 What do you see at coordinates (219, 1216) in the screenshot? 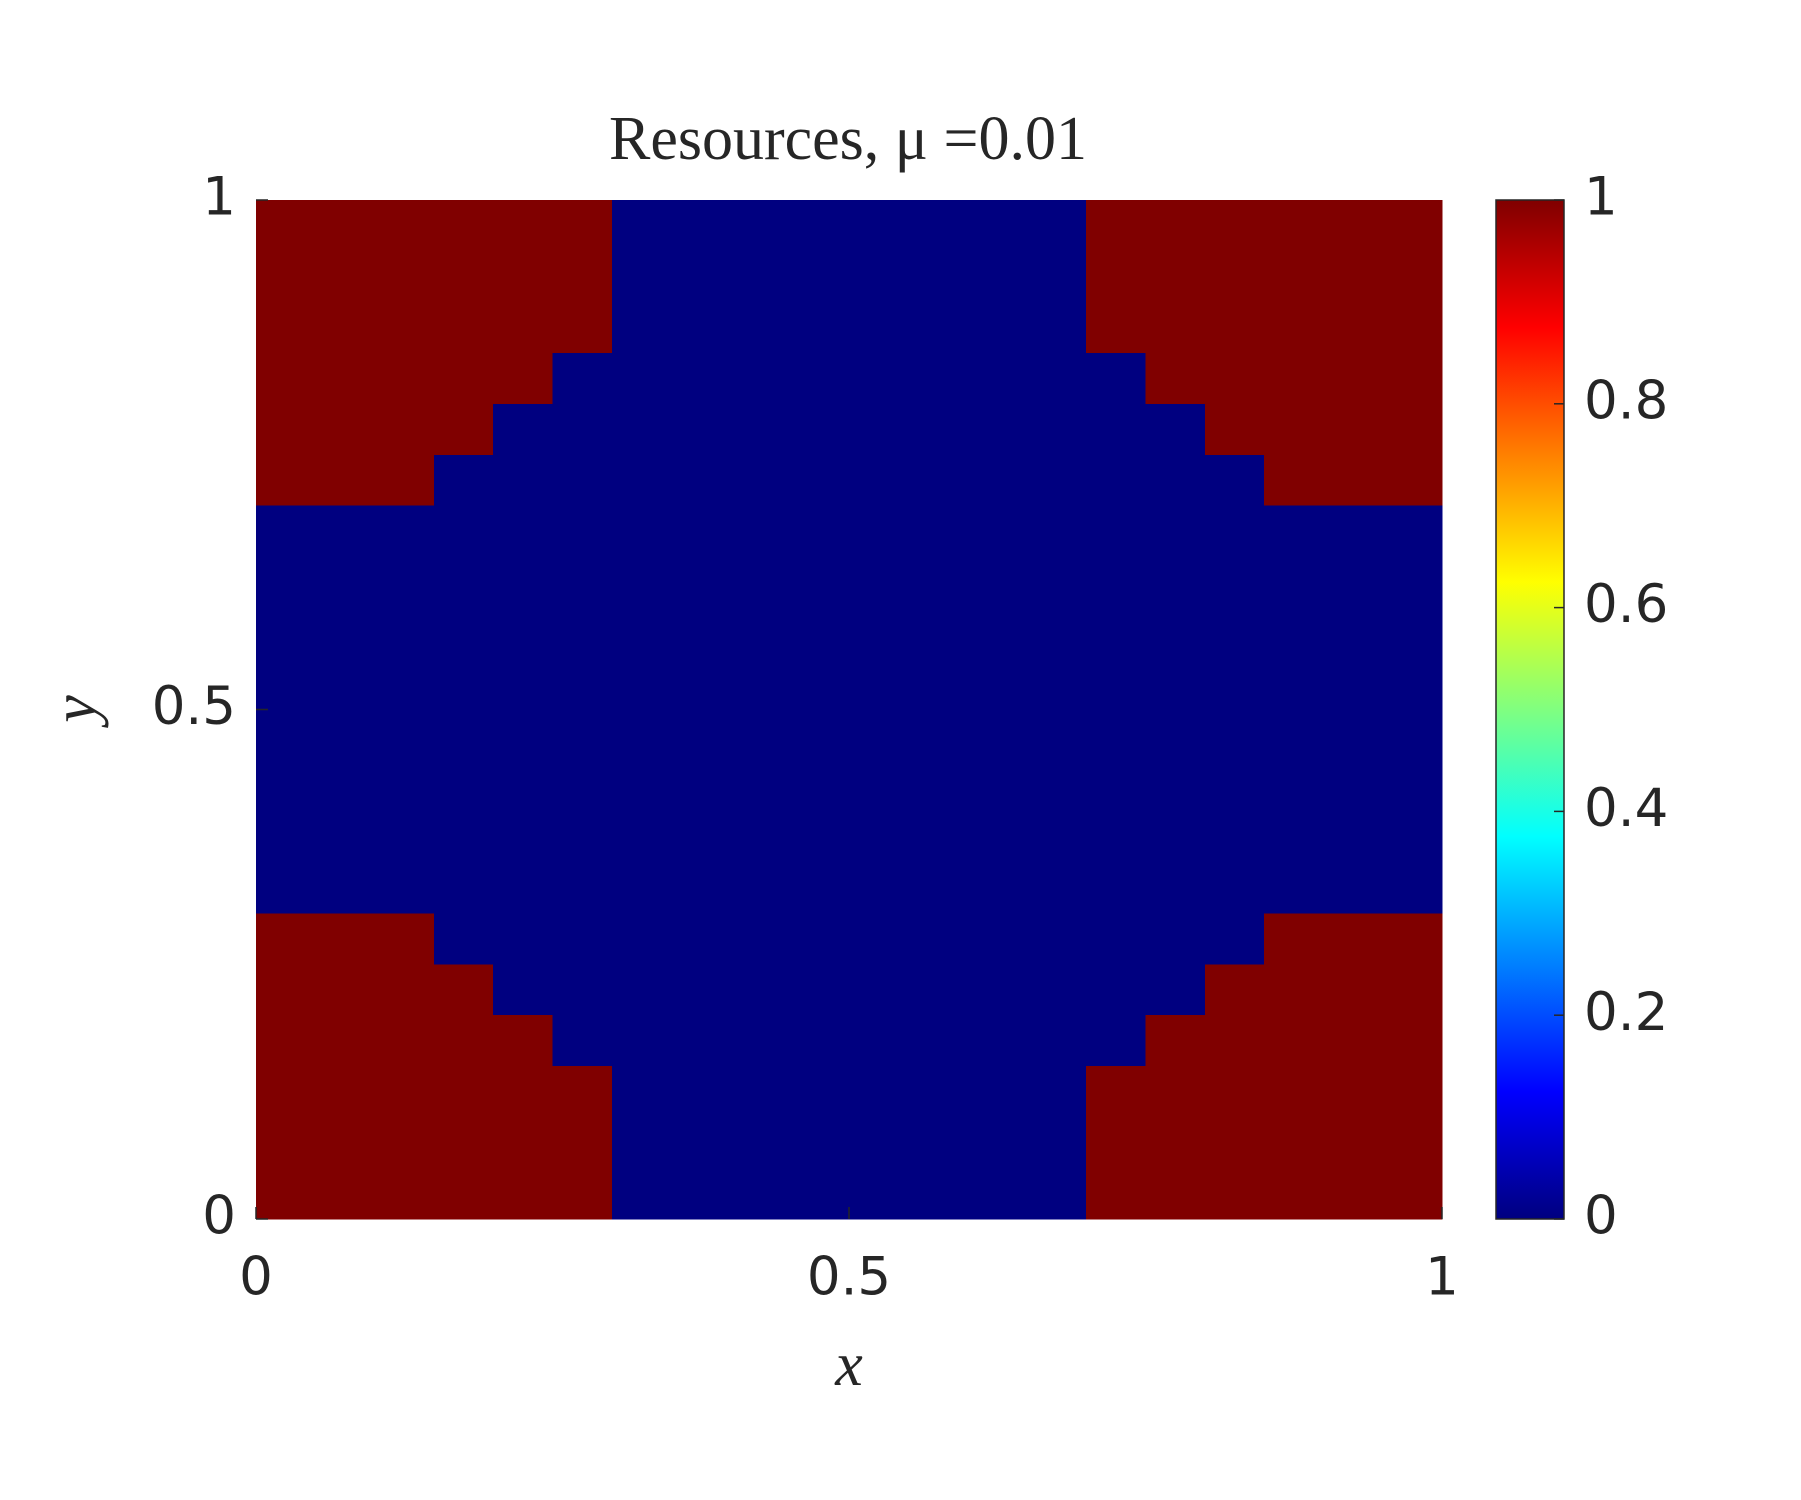
I see `y-tick-label: 0` at bounding box center [219, 1216].